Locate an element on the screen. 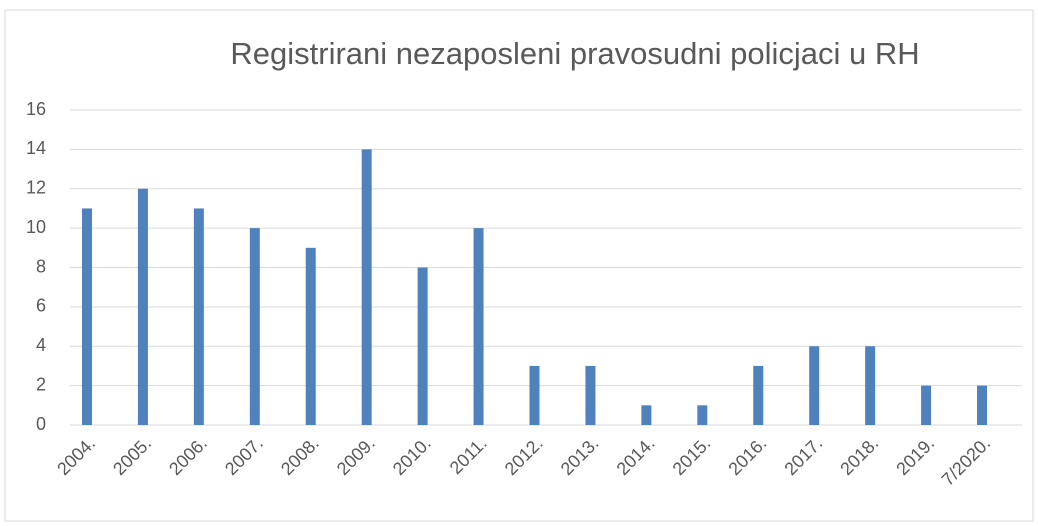 The width and height of the screenshot is (1038, 526). y-tick-label: 14 is located at coordinates (36, 148).